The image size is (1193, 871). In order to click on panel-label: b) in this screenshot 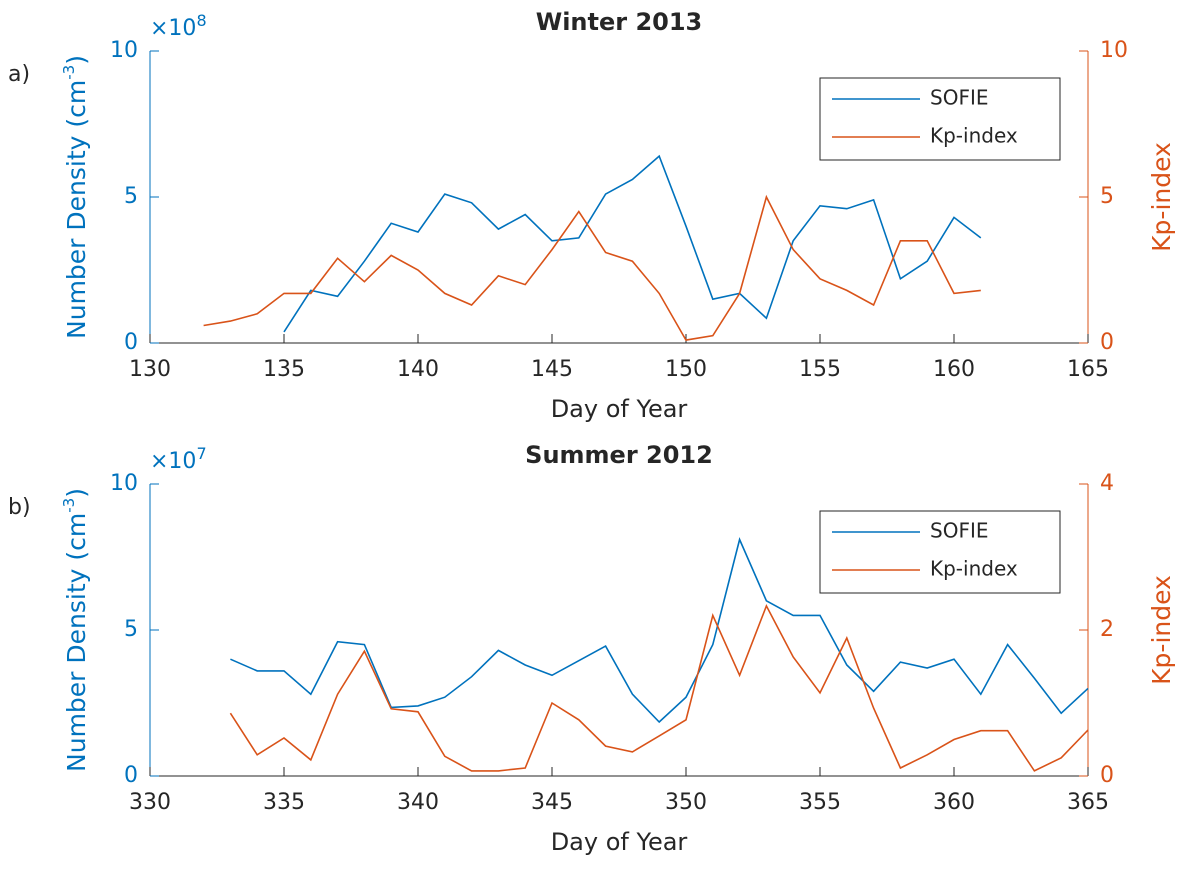, I will do `click(19, 507)`.